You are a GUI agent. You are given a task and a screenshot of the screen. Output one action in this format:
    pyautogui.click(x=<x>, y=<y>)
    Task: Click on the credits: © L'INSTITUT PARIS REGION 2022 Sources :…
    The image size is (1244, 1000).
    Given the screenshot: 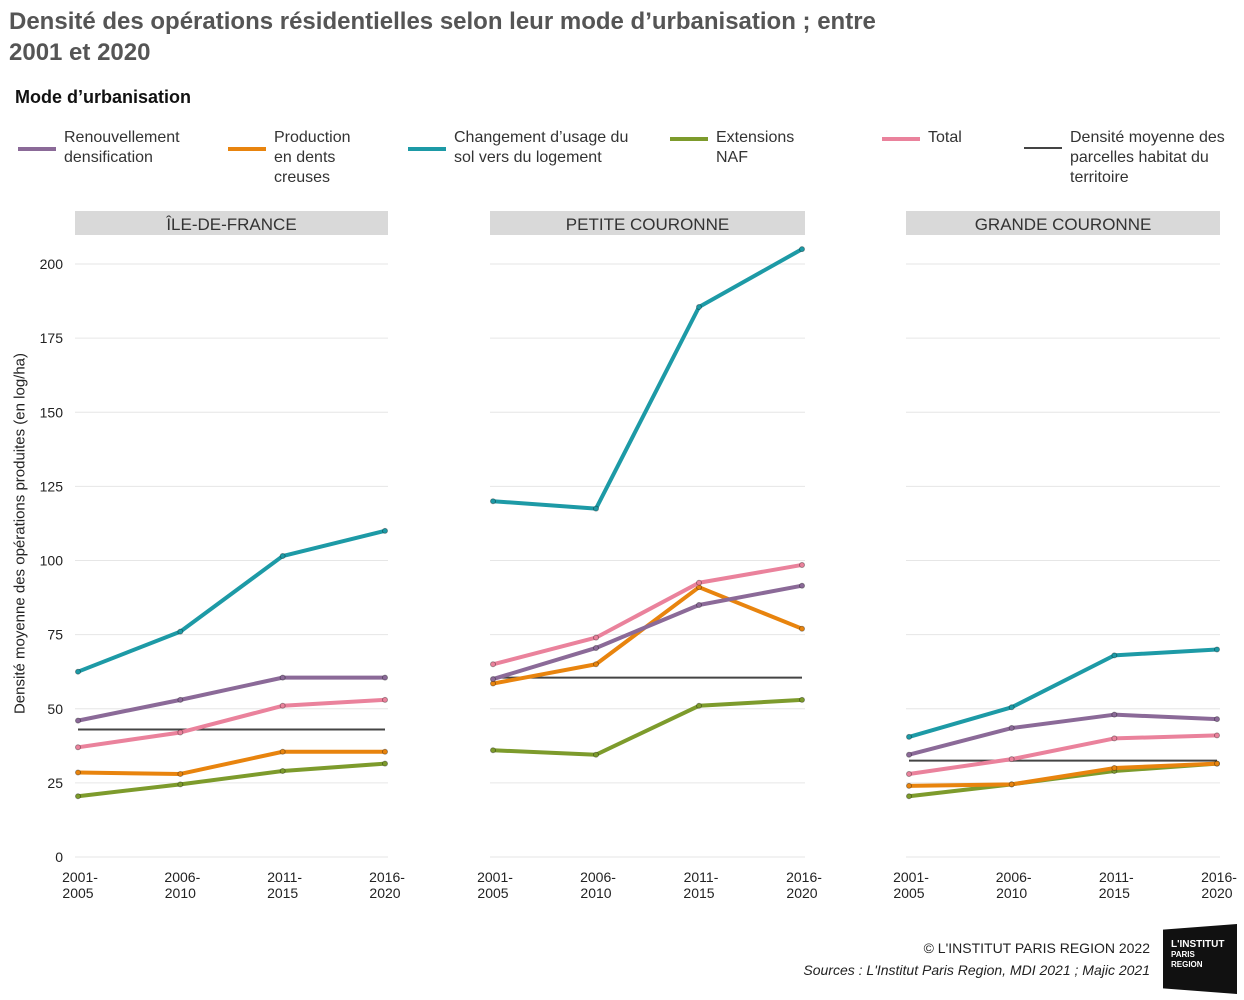 What is the action you would take?
    pyautogui.click(x=976, y=959)
    